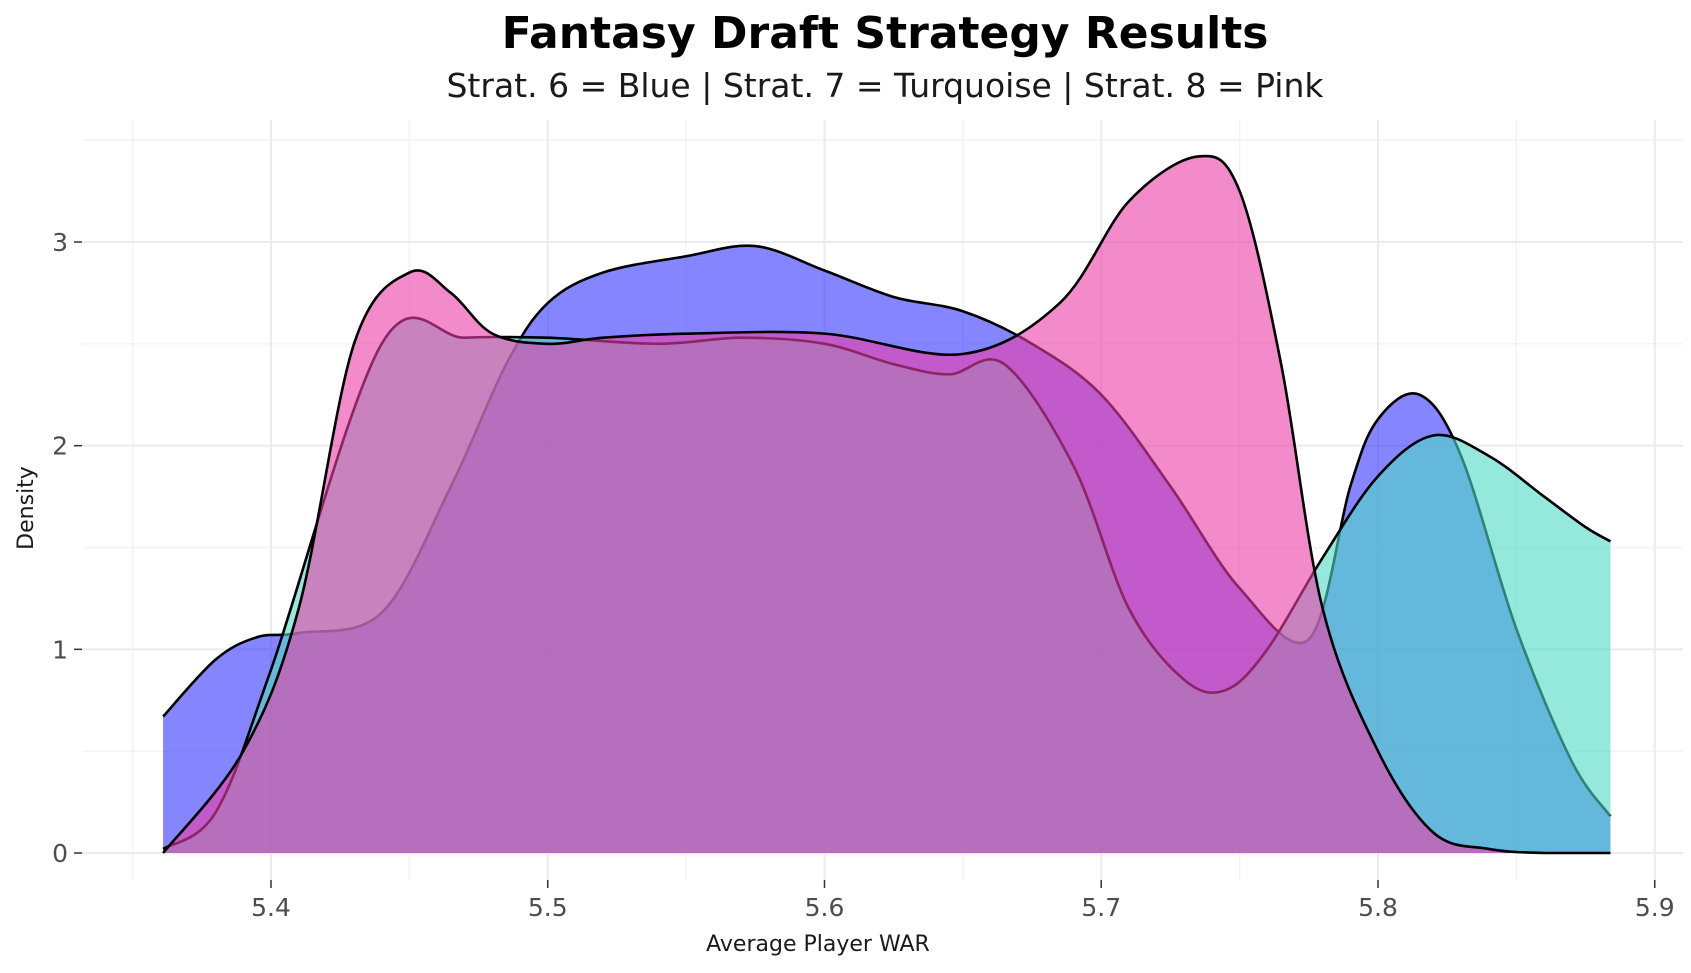  I want to click on x-tick-label: 5.7, so click(1101, 907).